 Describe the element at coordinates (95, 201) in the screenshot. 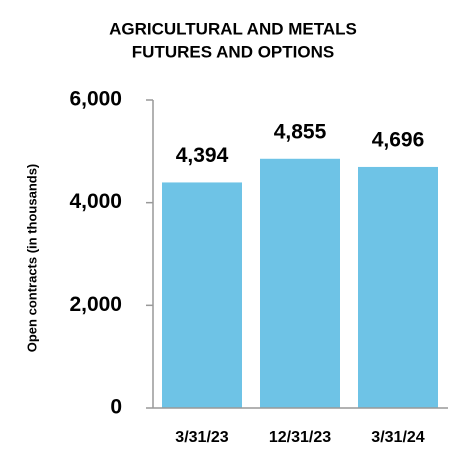

I see `y-tick-label: 4,000` at that location.